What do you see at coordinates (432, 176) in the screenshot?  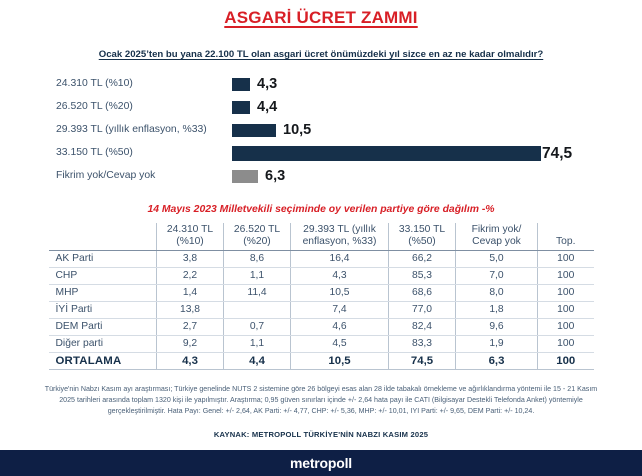 I see `bar-track: 6,3` at bounding box center [432, 176].